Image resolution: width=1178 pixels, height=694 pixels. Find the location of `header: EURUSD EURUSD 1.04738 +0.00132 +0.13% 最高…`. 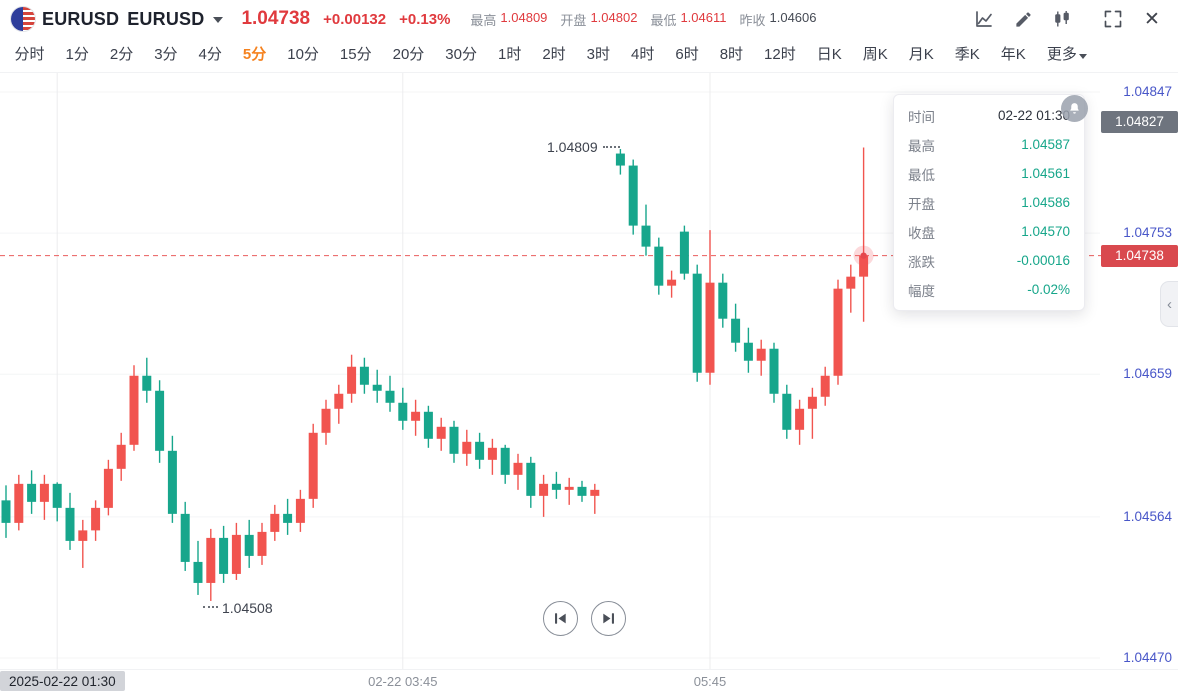

header: EURUSD EURUSD 1.04738 +0.00132 +0.13% 最高… is located at coordinates (589, 19).